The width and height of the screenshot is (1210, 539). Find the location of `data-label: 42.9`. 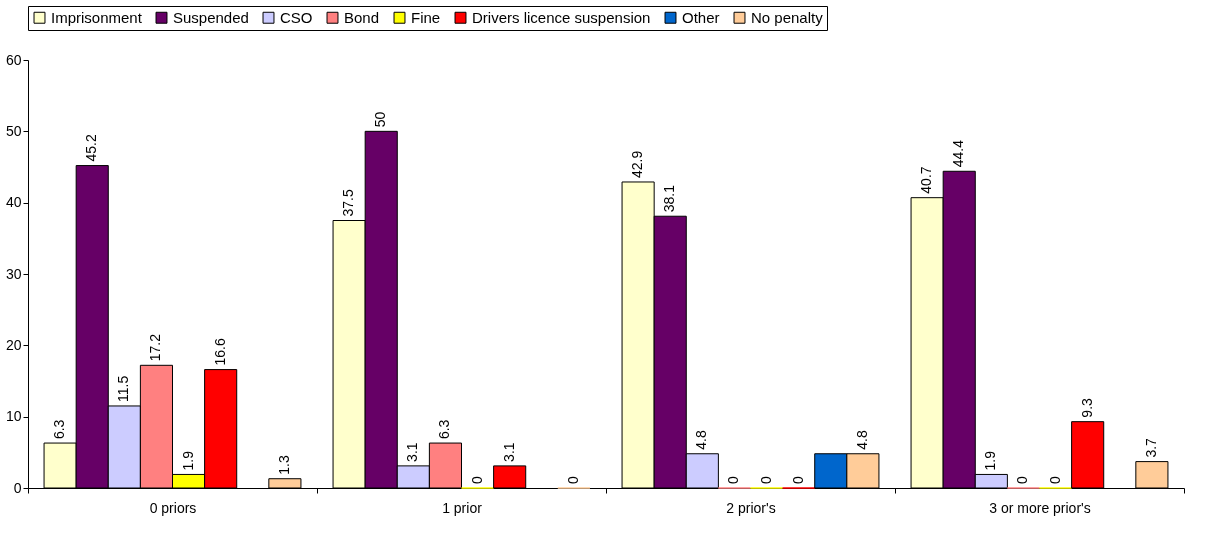

data-label: 42.9 is located at coordinates (637, 164).